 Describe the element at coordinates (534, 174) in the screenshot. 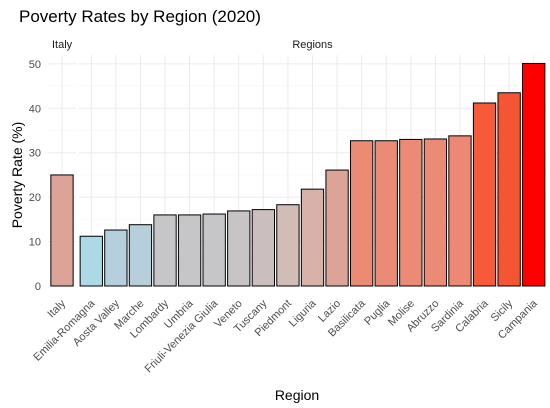

I see `bar-campania` at that location.